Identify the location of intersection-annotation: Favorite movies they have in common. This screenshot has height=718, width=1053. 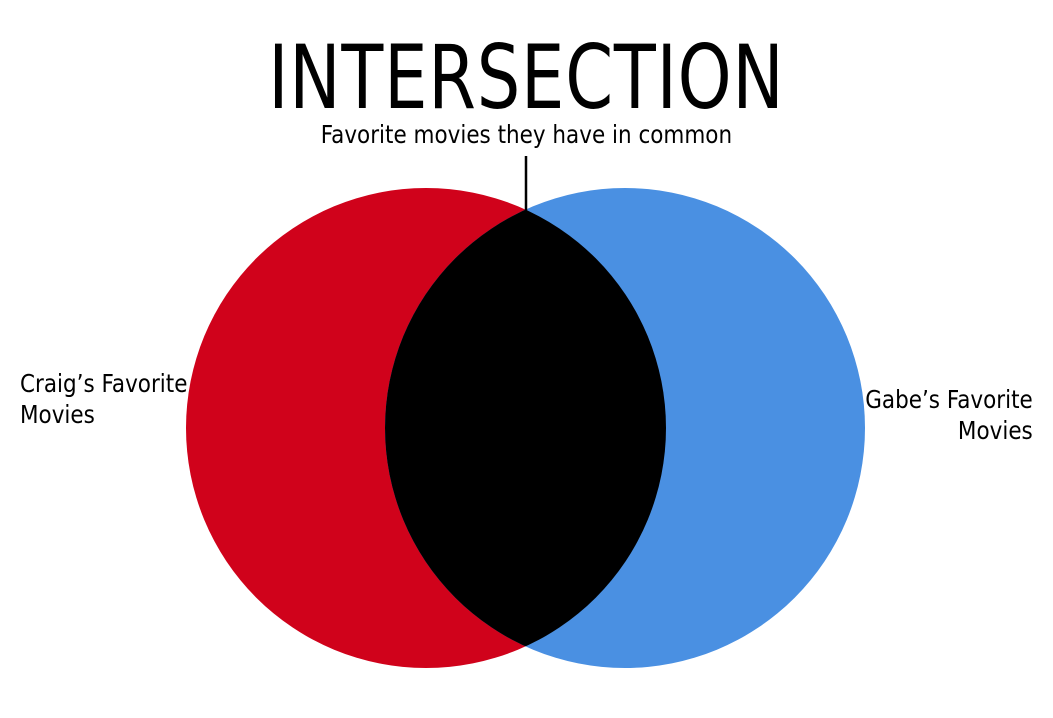
(526, 134).